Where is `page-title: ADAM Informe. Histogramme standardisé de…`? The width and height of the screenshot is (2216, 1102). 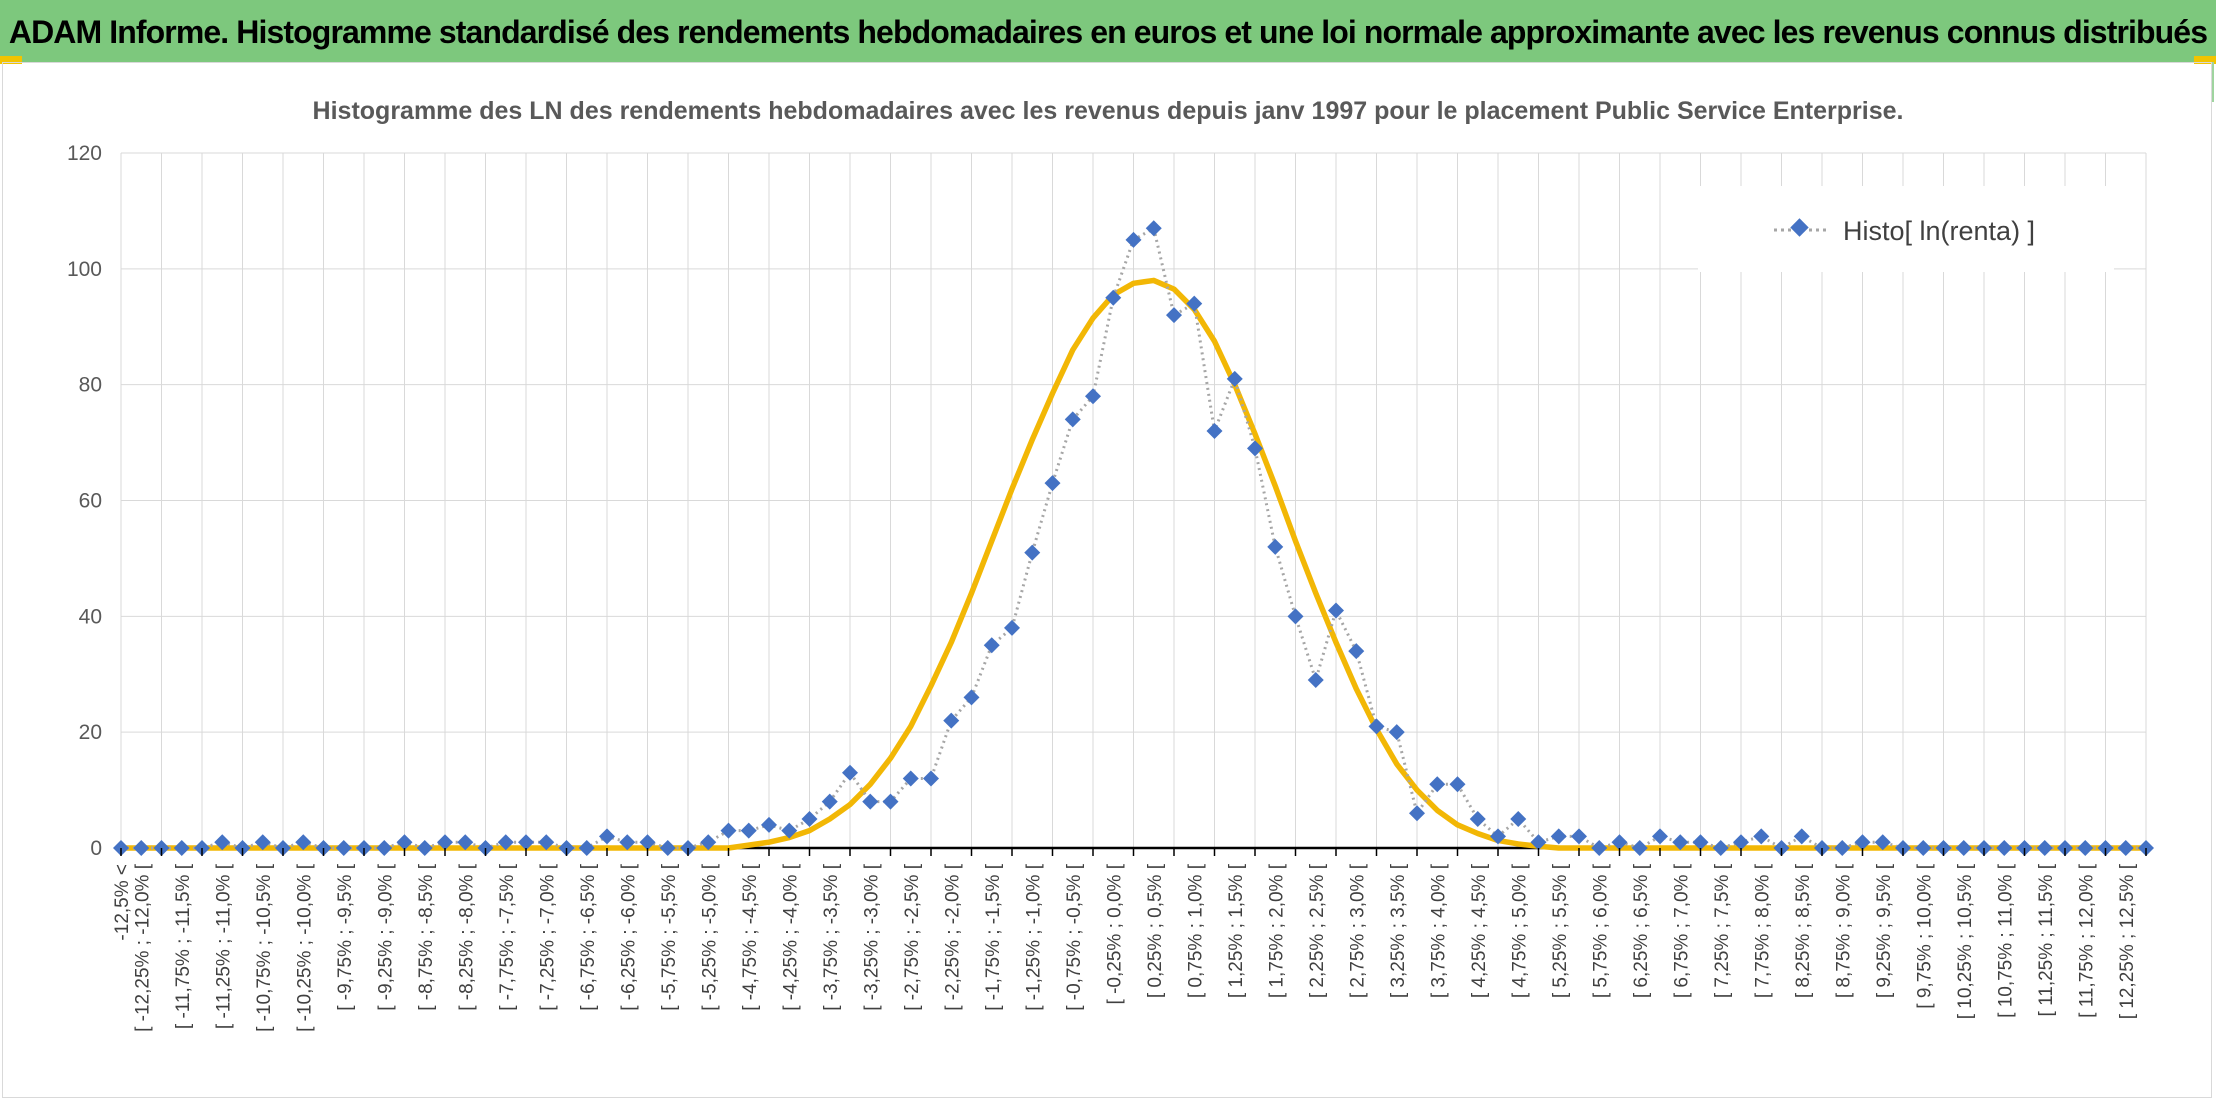
page-title: ADAM Informe. Histogramme standardisé de… is located at coordinates (1108, 32).